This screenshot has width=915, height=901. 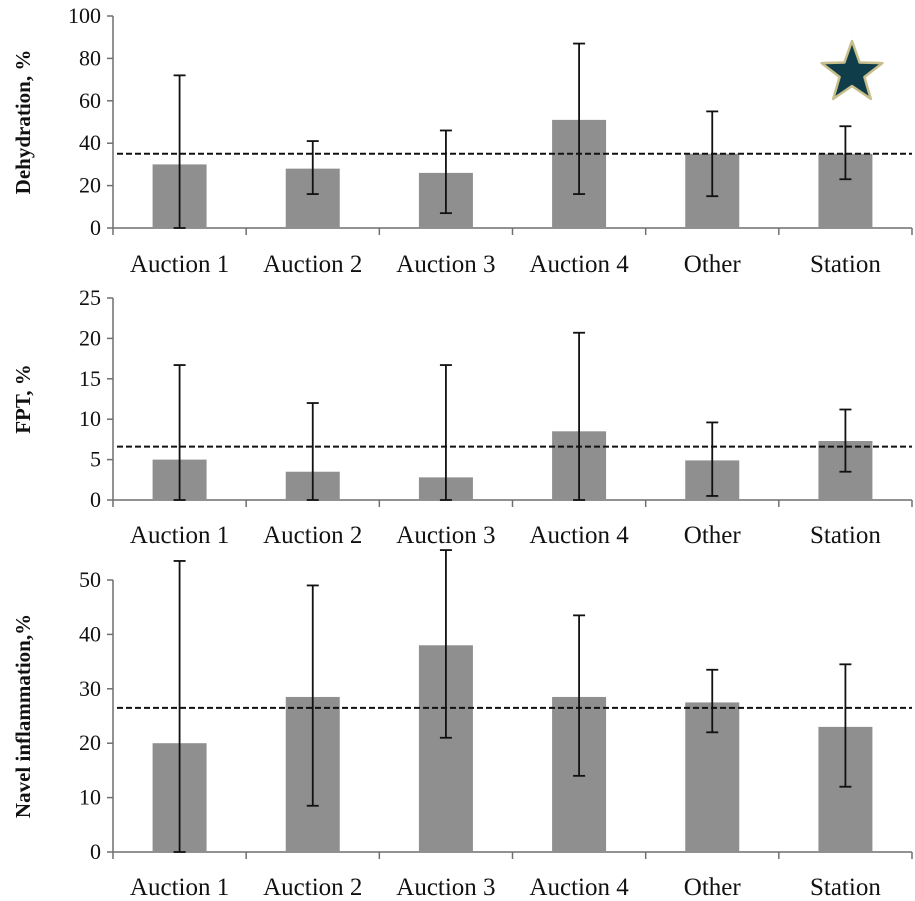 I want to click on y-axis-label: Dehydration, %, so click(x=23, y=122).